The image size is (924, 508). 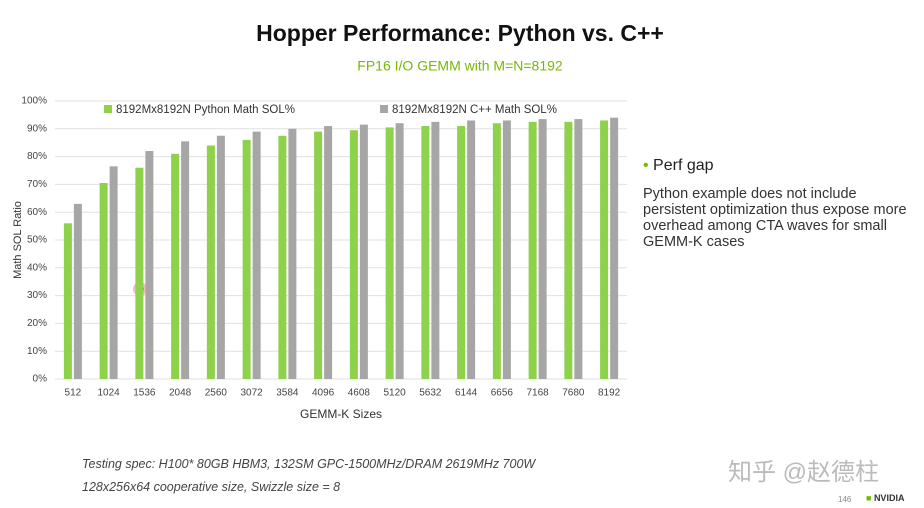 What do you see at coordinates (889, 498) in the screenshot?
I see `logo-text: NVIDIA` at bounding box center [889, 498].